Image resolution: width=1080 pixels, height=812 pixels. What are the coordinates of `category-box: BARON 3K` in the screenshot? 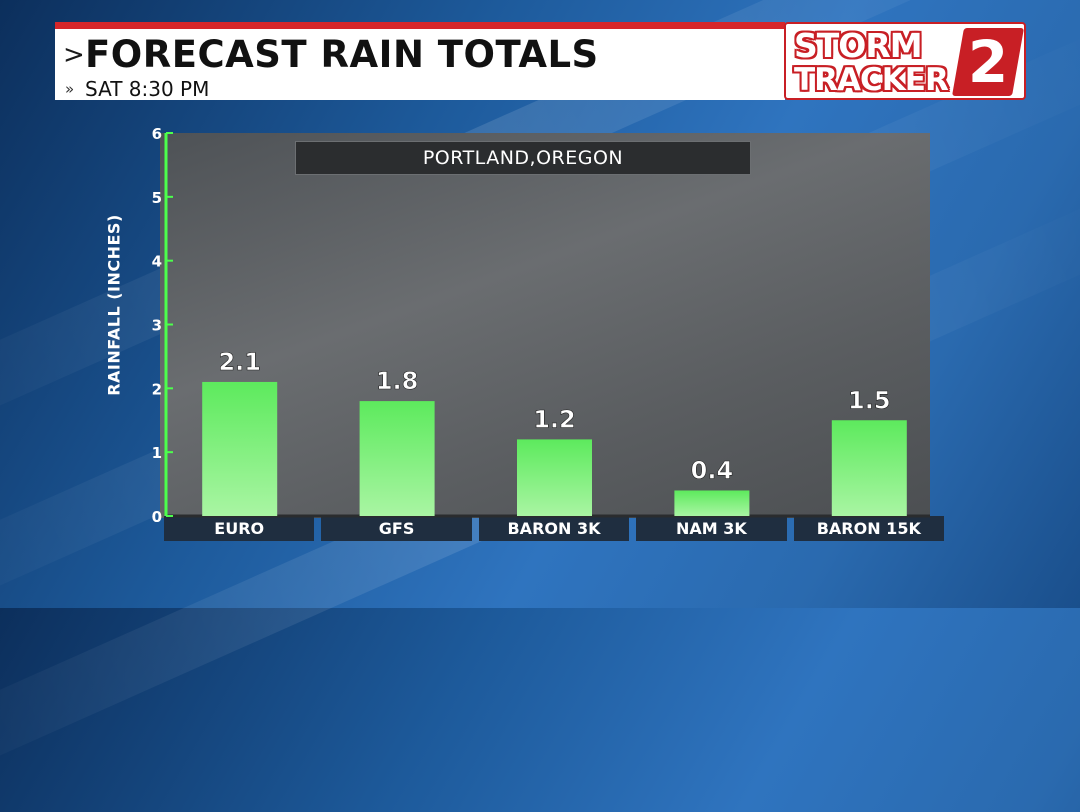 It's located at (554, 528).